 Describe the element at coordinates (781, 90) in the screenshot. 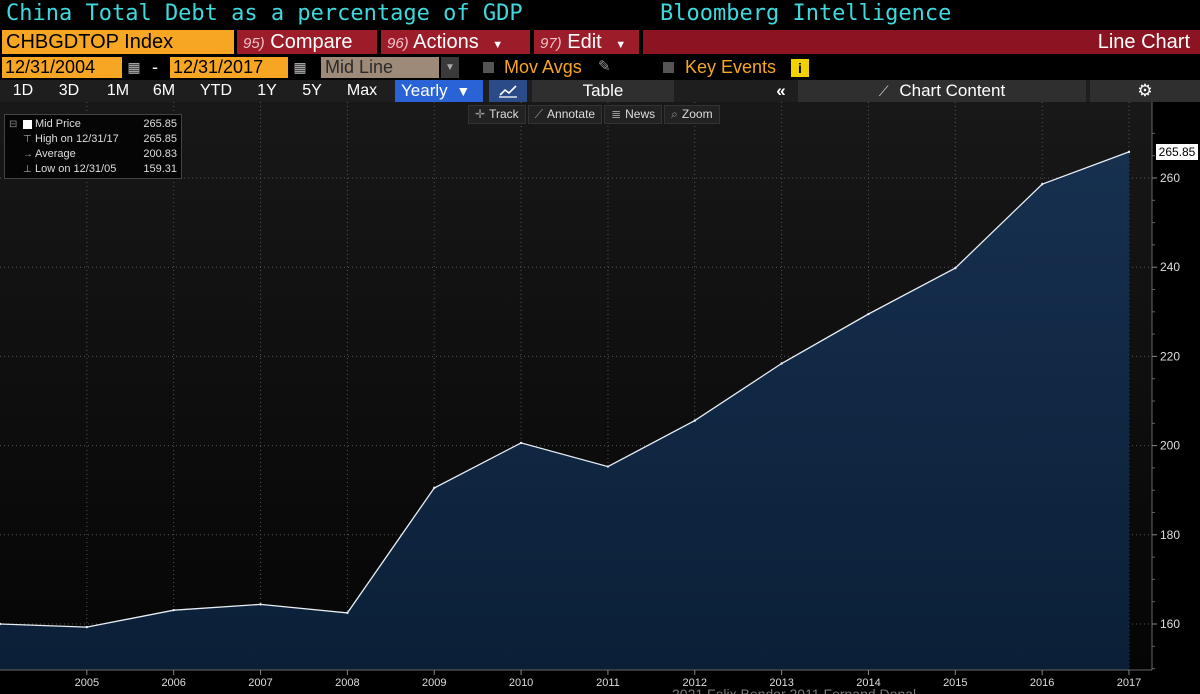

I see `collapse-chevron-icon: «` at that location.